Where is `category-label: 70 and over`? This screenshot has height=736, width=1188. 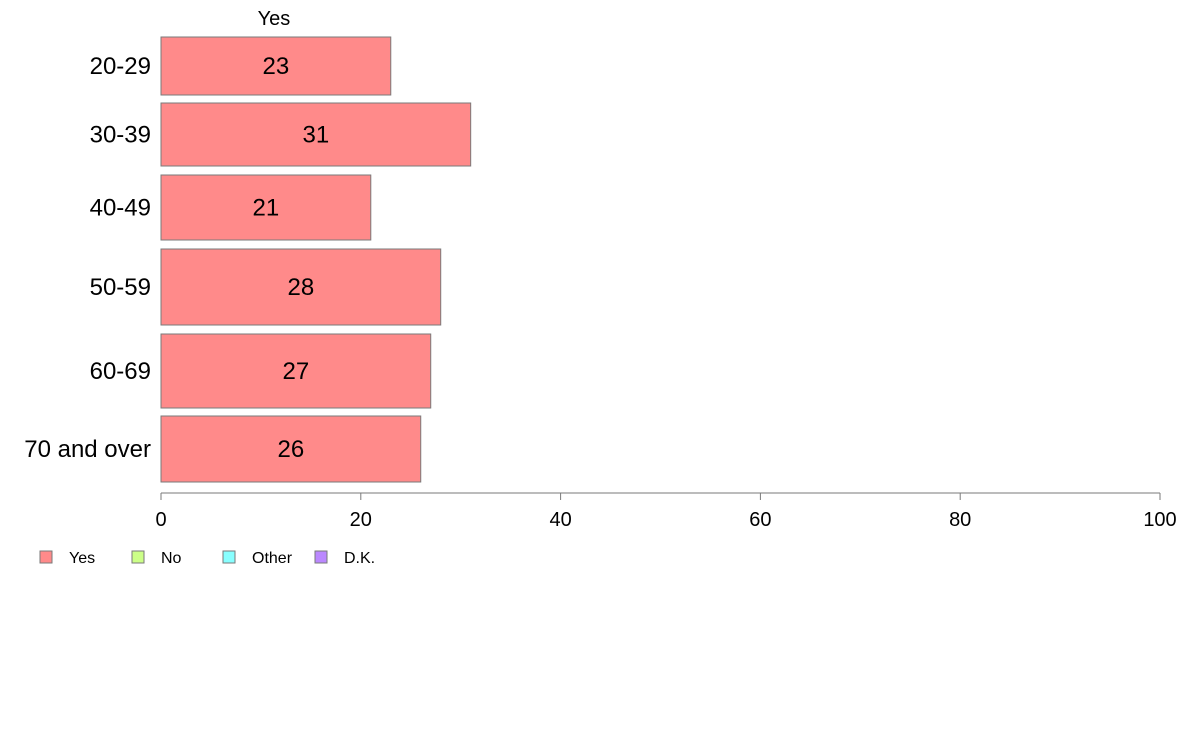 category-label: 70 and over is located at coordinates (87, 449).